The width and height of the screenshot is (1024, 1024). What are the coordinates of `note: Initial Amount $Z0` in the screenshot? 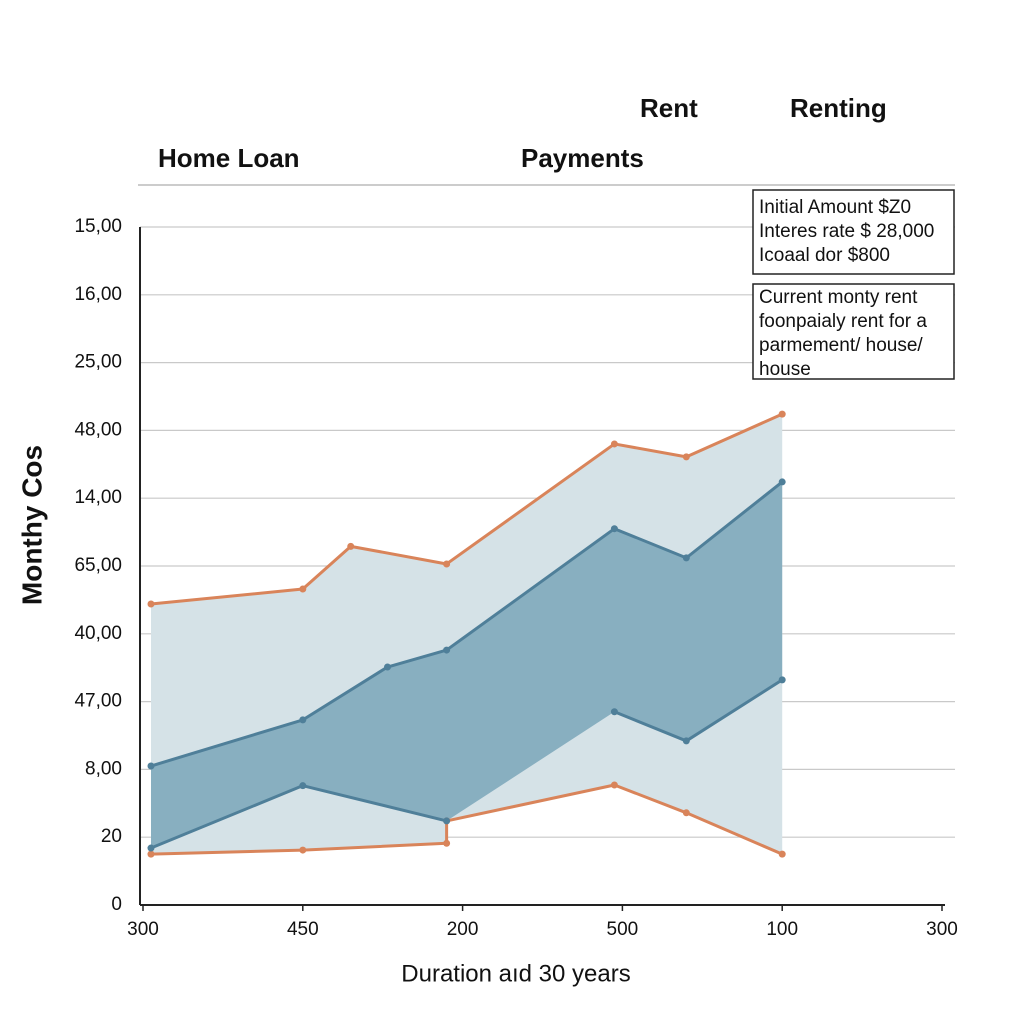 It's located at (835, 207).